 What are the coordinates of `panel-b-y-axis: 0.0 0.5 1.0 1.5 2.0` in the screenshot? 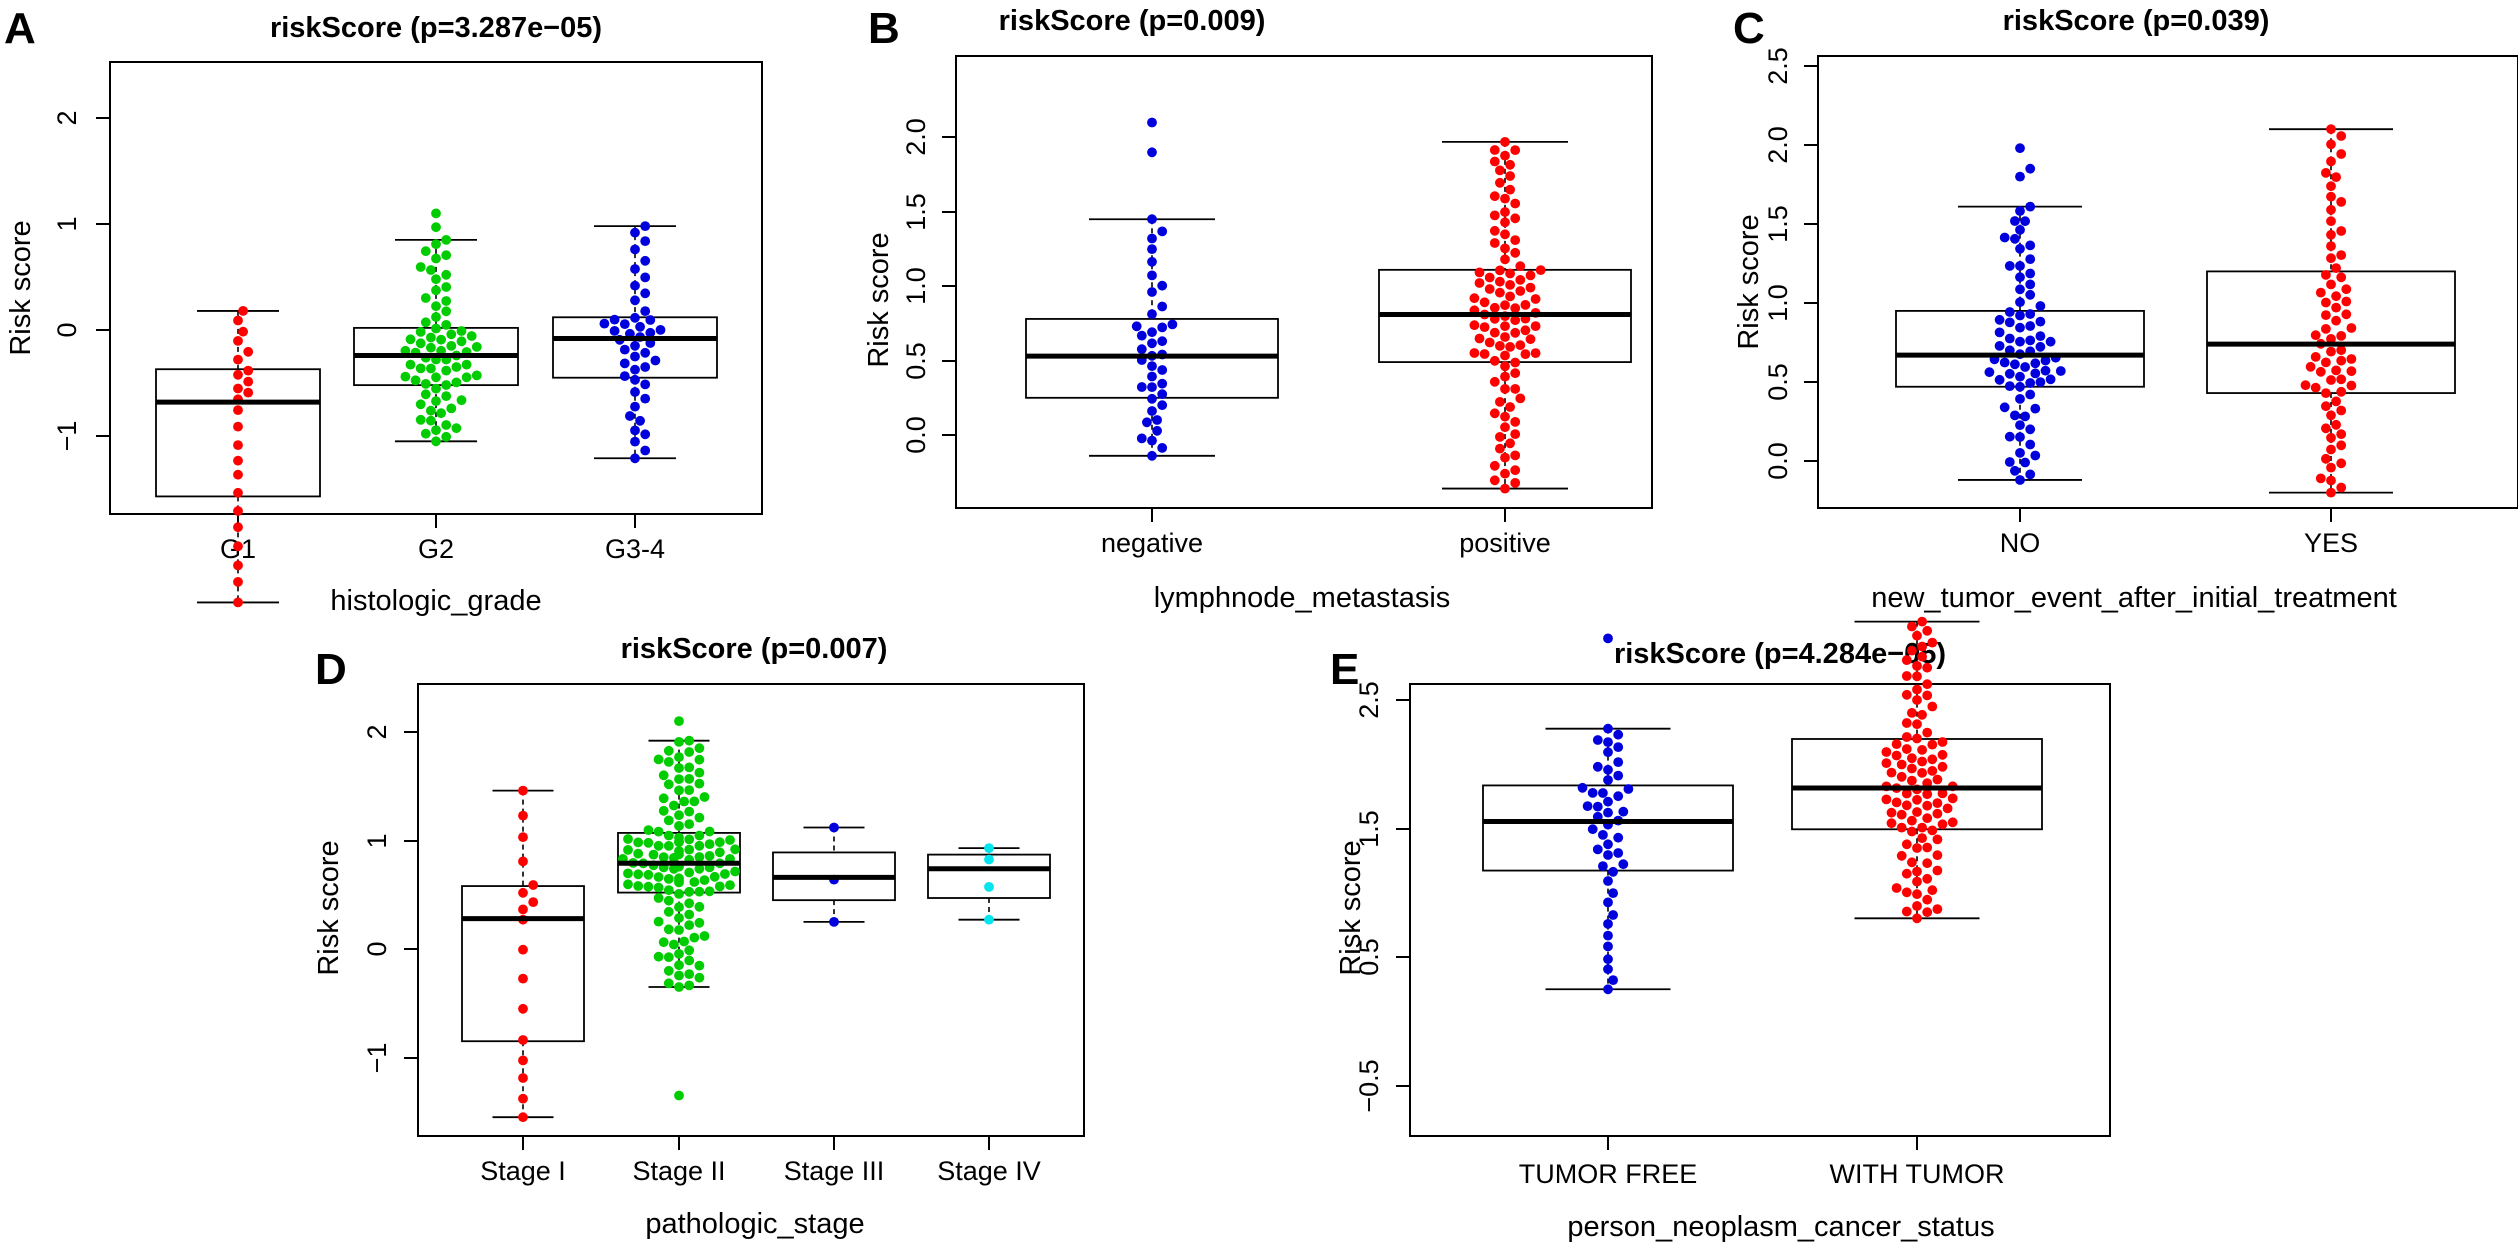 It's located at (929, 286).